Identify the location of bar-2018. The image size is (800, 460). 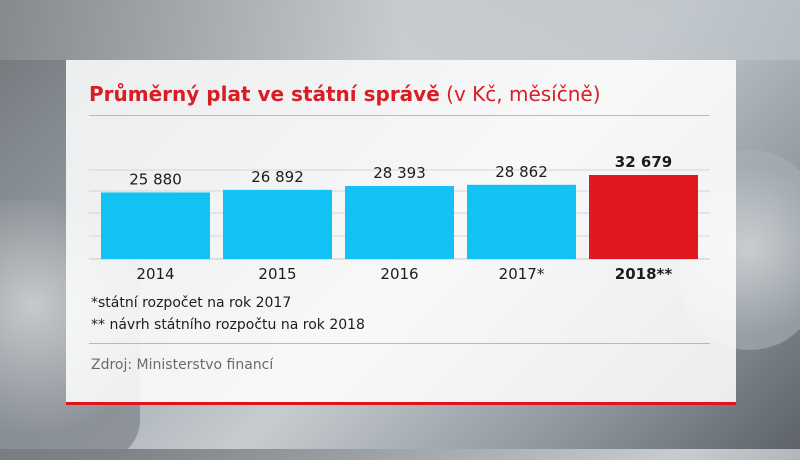
(643, 217).